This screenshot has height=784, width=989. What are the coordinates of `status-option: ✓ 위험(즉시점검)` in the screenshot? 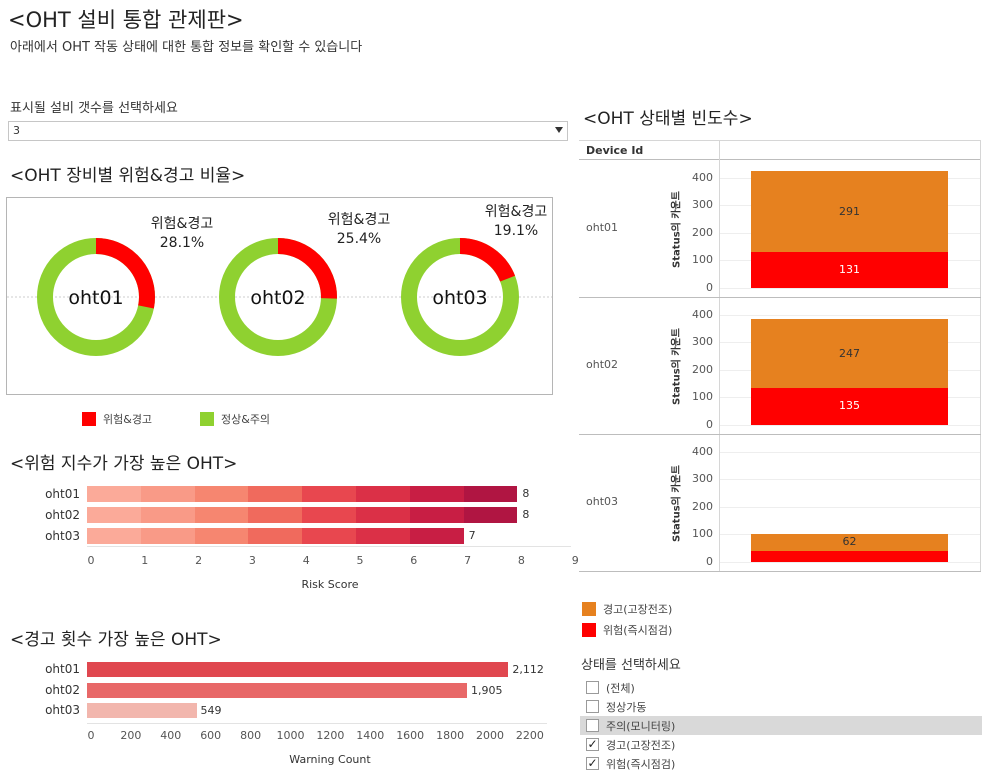 It's located at (781, 763).